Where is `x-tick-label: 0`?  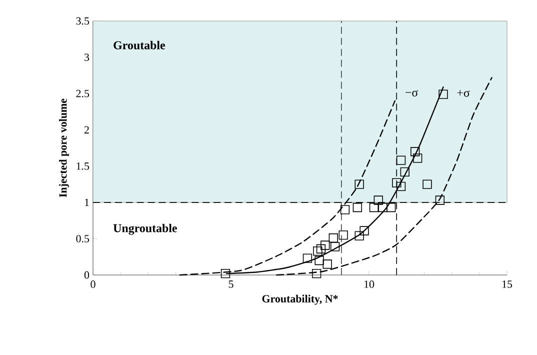
x-tick-label: 0 is located at coordinates (93, 284).